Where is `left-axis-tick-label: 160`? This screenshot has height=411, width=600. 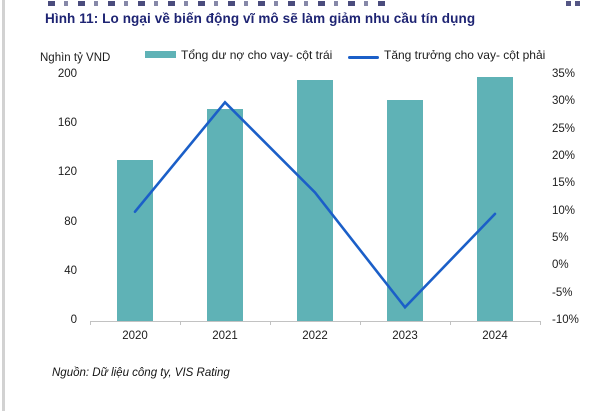 left-axis-tick-label: 160 is located at coordinates (67, 123).